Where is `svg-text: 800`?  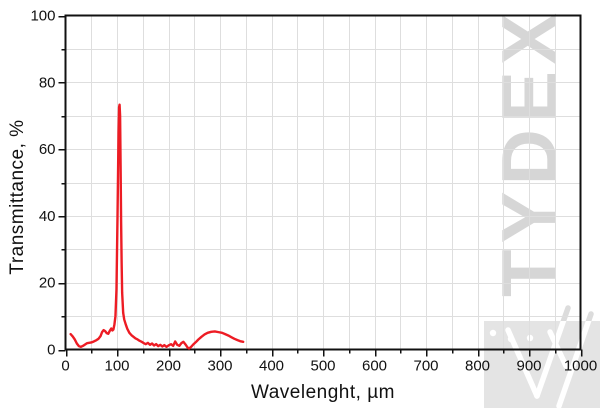 svg-text: 800 is located at coordinates (477, 366).